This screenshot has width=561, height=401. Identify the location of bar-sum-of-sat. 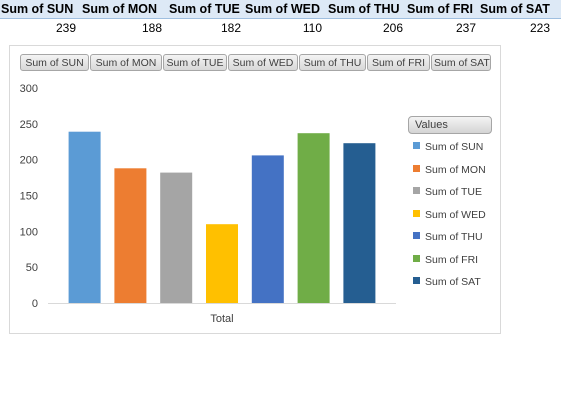
(359, 223).